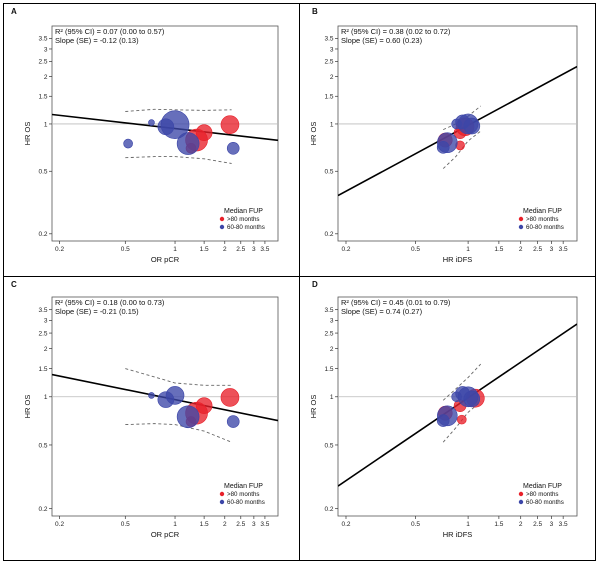 This screenshot has height=564, width=600. I want to click on y-tick-label: 3, so click(46, 49).